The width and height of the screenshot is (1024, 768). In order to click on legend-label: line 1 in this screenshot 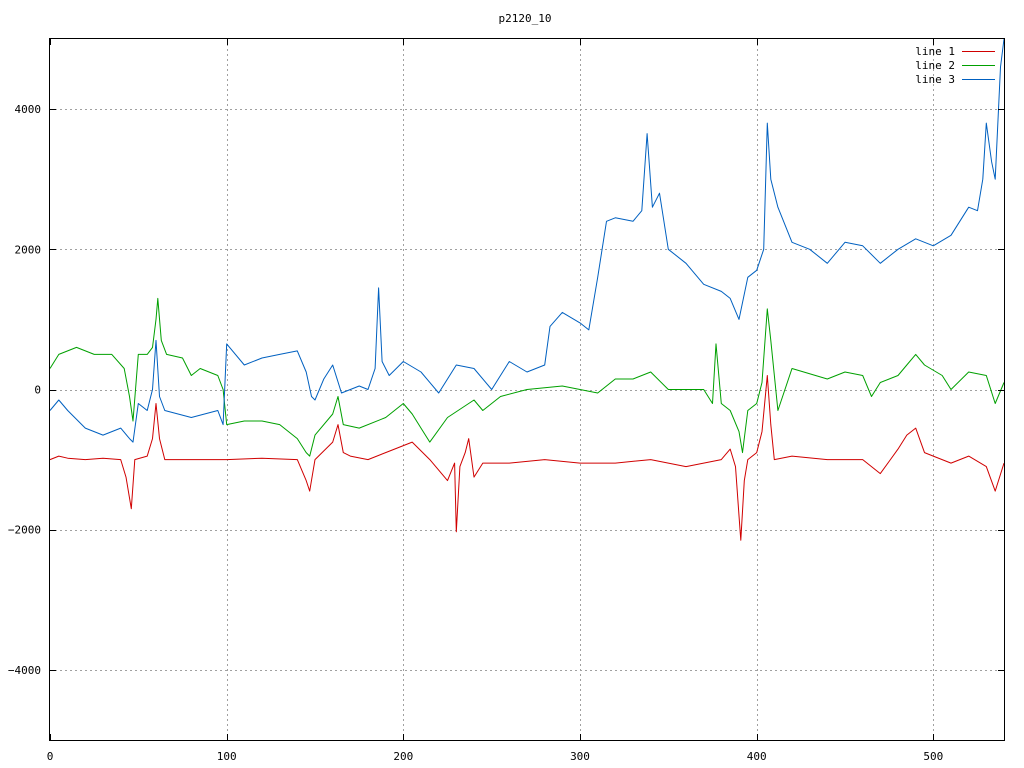, I will do `click(935, 51)`.